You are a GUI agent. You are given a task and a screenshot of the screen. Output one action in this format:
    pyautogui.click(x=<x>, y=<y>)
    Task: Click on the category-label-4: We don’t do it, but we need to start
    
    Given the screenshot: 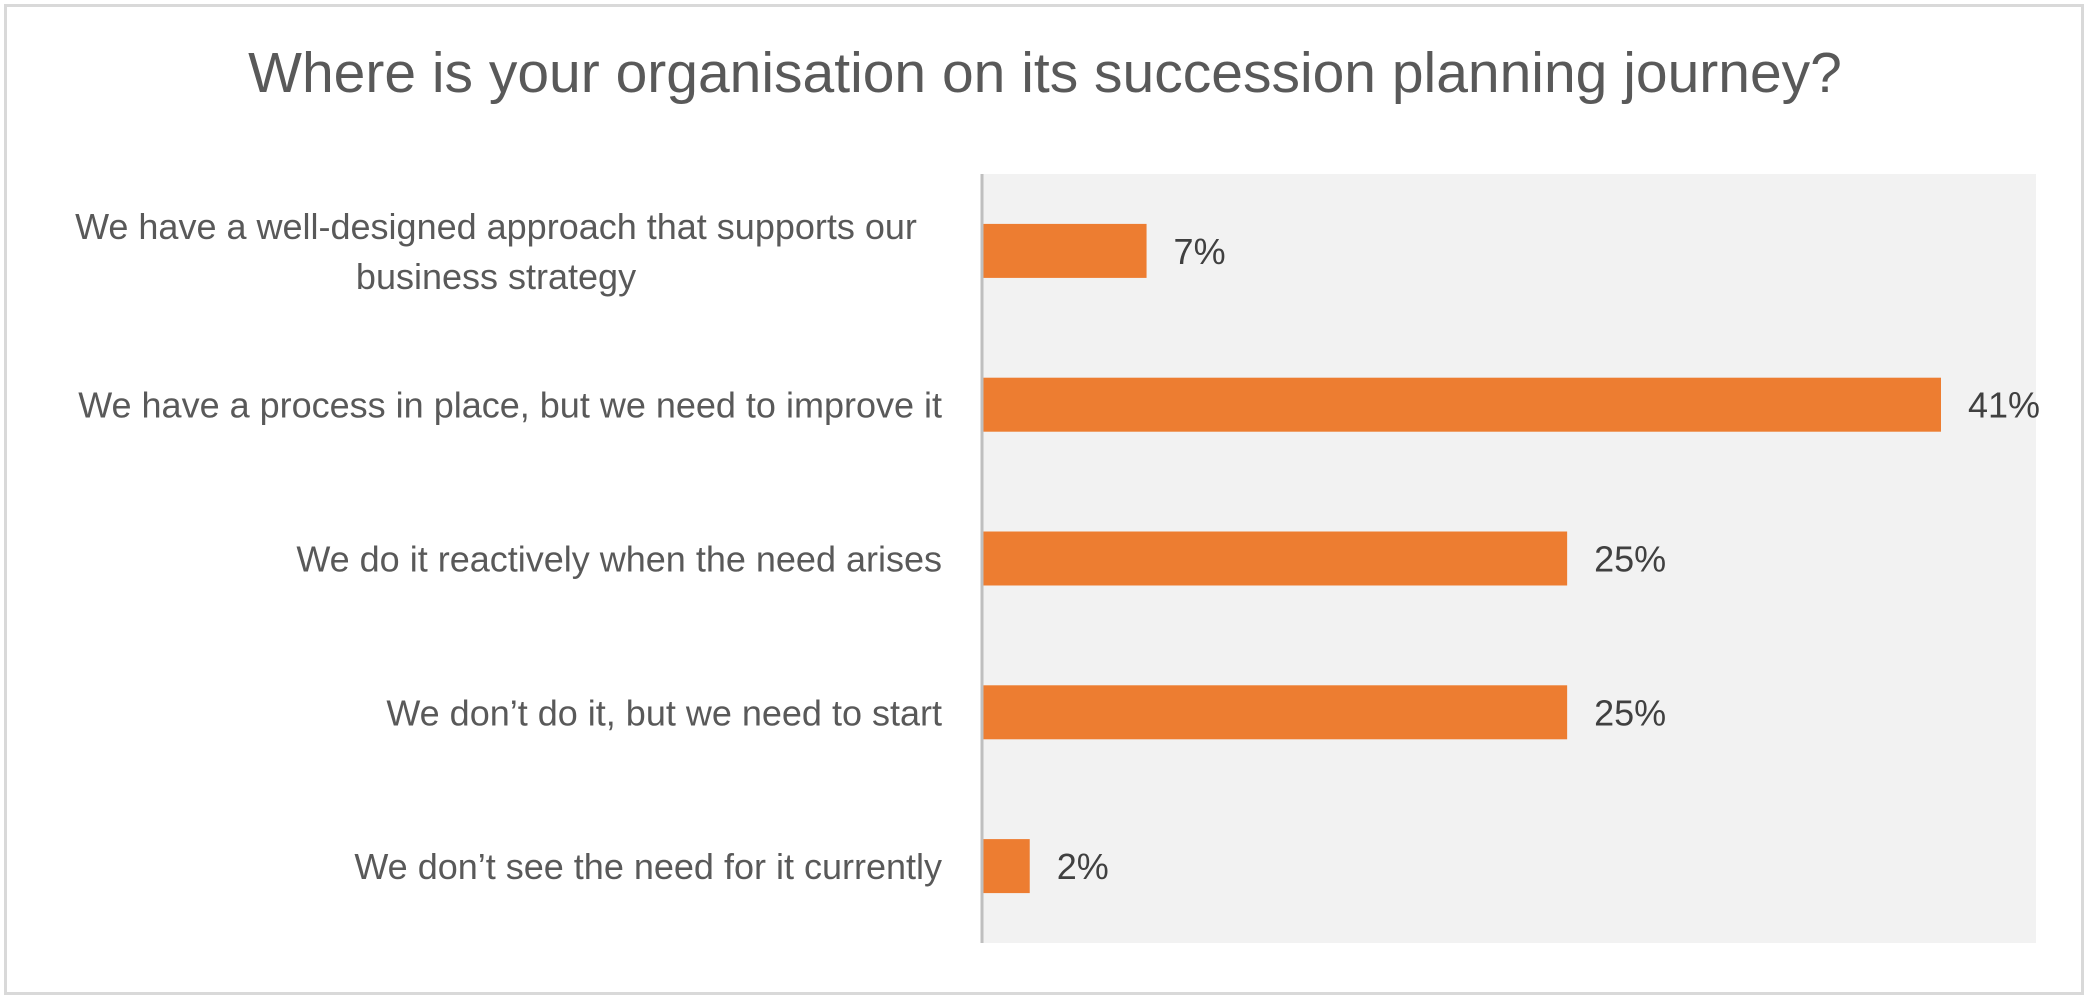 What is the action you would take?
    pyautogui.click(x=664, y=712)
    